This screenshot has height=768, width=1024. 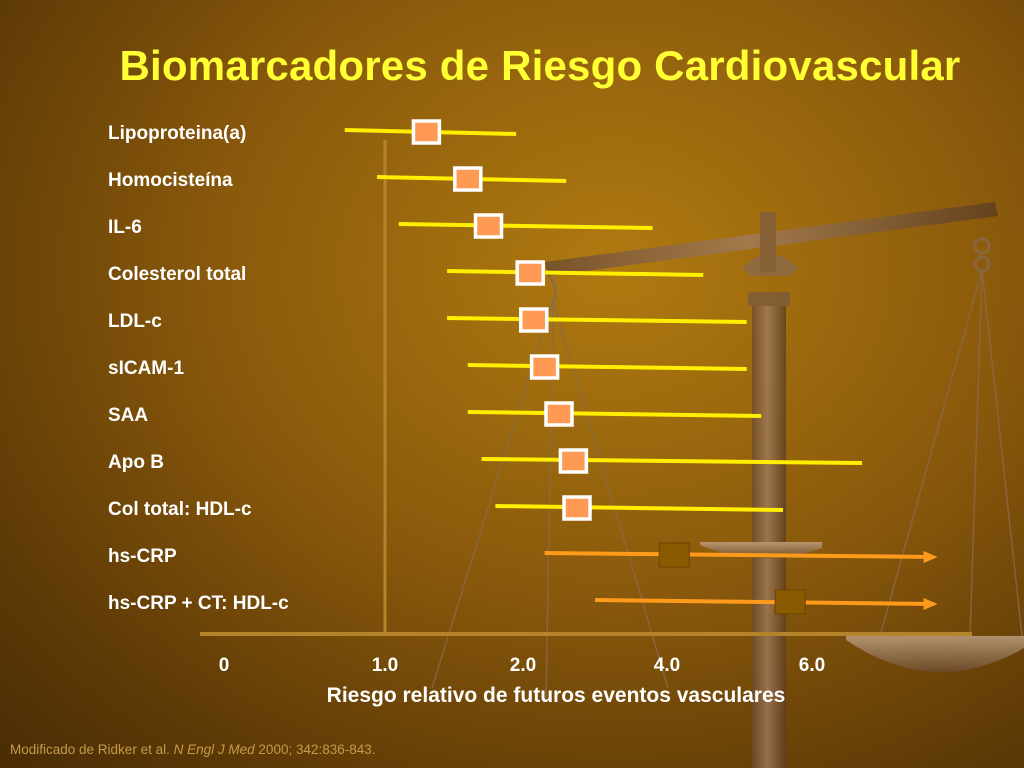 I want to click on category-label: Homocisteína, so click(x=170, y=180).